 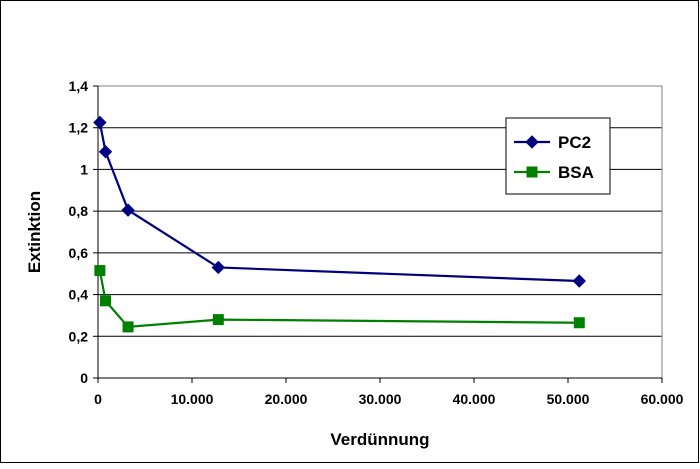 What do you see at coordinates (379, 439) in the screenshot?
I see `x-axis-title: Verdünnung` at bounding box center [379, 439].